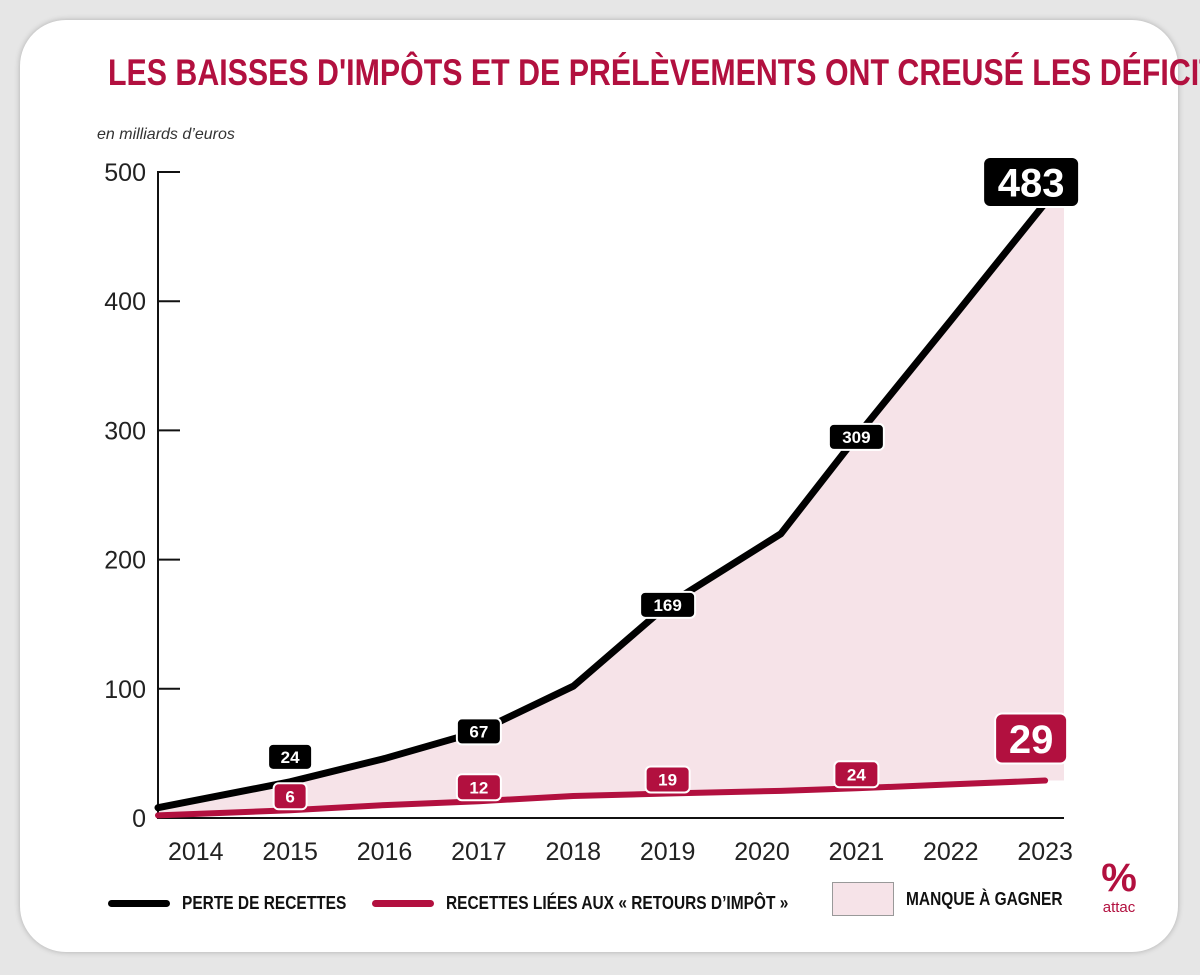 The image size is (1200, 975). Describe the element at coordinates (196, 852) in the screenshot. I see `x-tick-label: 2014` at that location.